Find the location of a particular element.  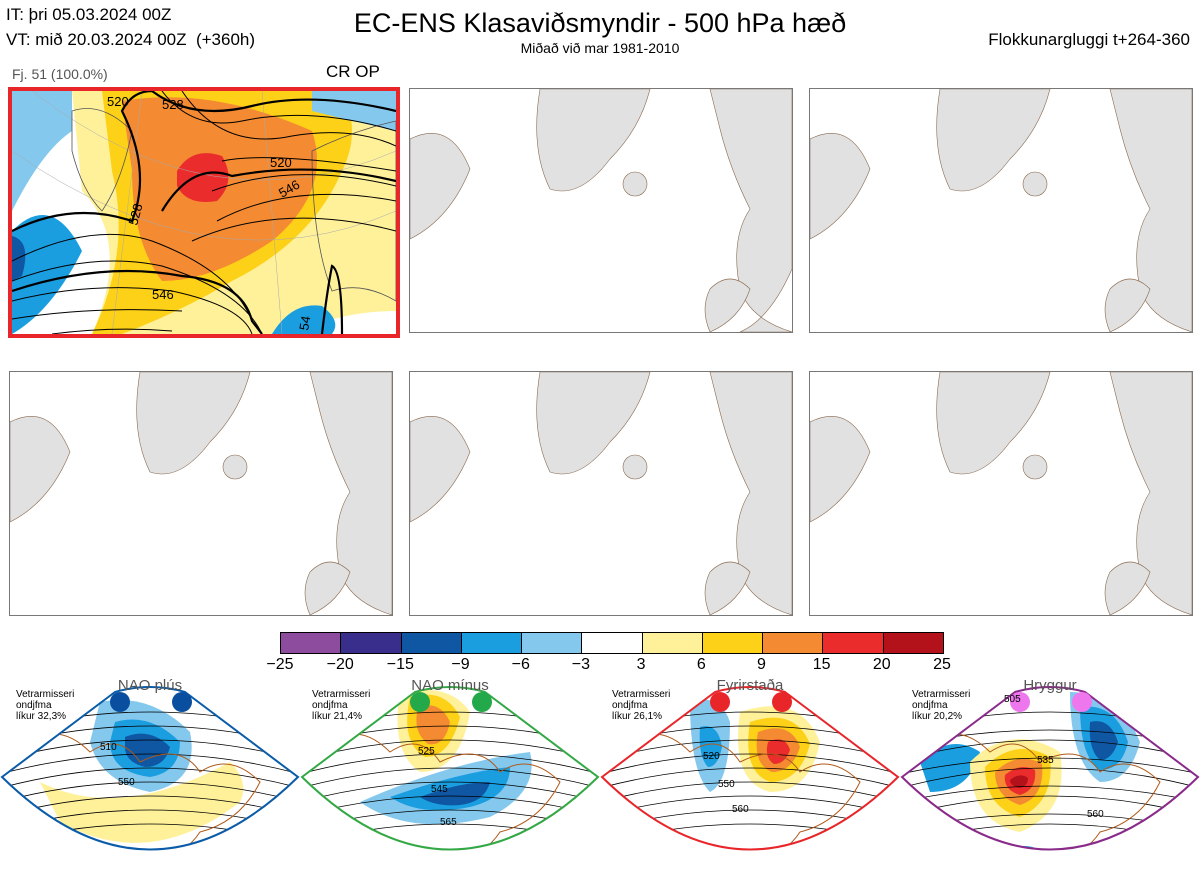

colorbar-tick-label: 25 is located at coordinates (942, 664).